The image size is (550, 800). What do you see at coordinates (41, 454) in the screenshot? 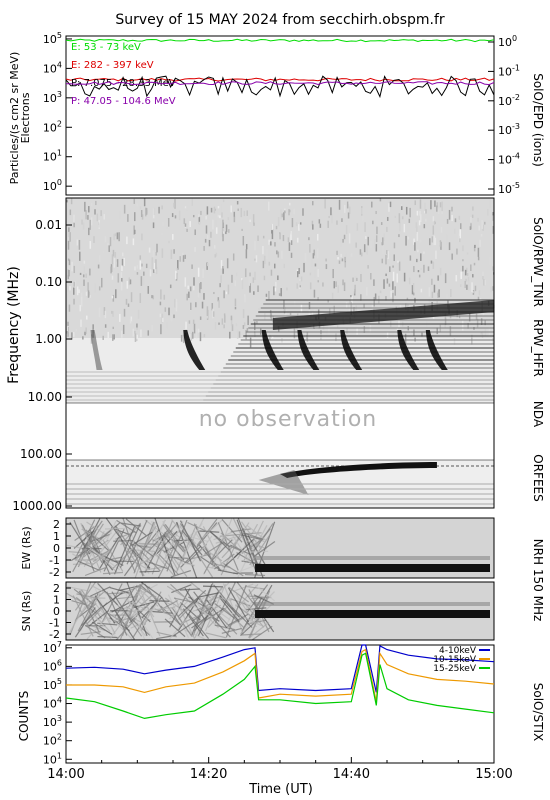
I see `radio-ytick-label: 100.00` at bounding box center [41, 454].